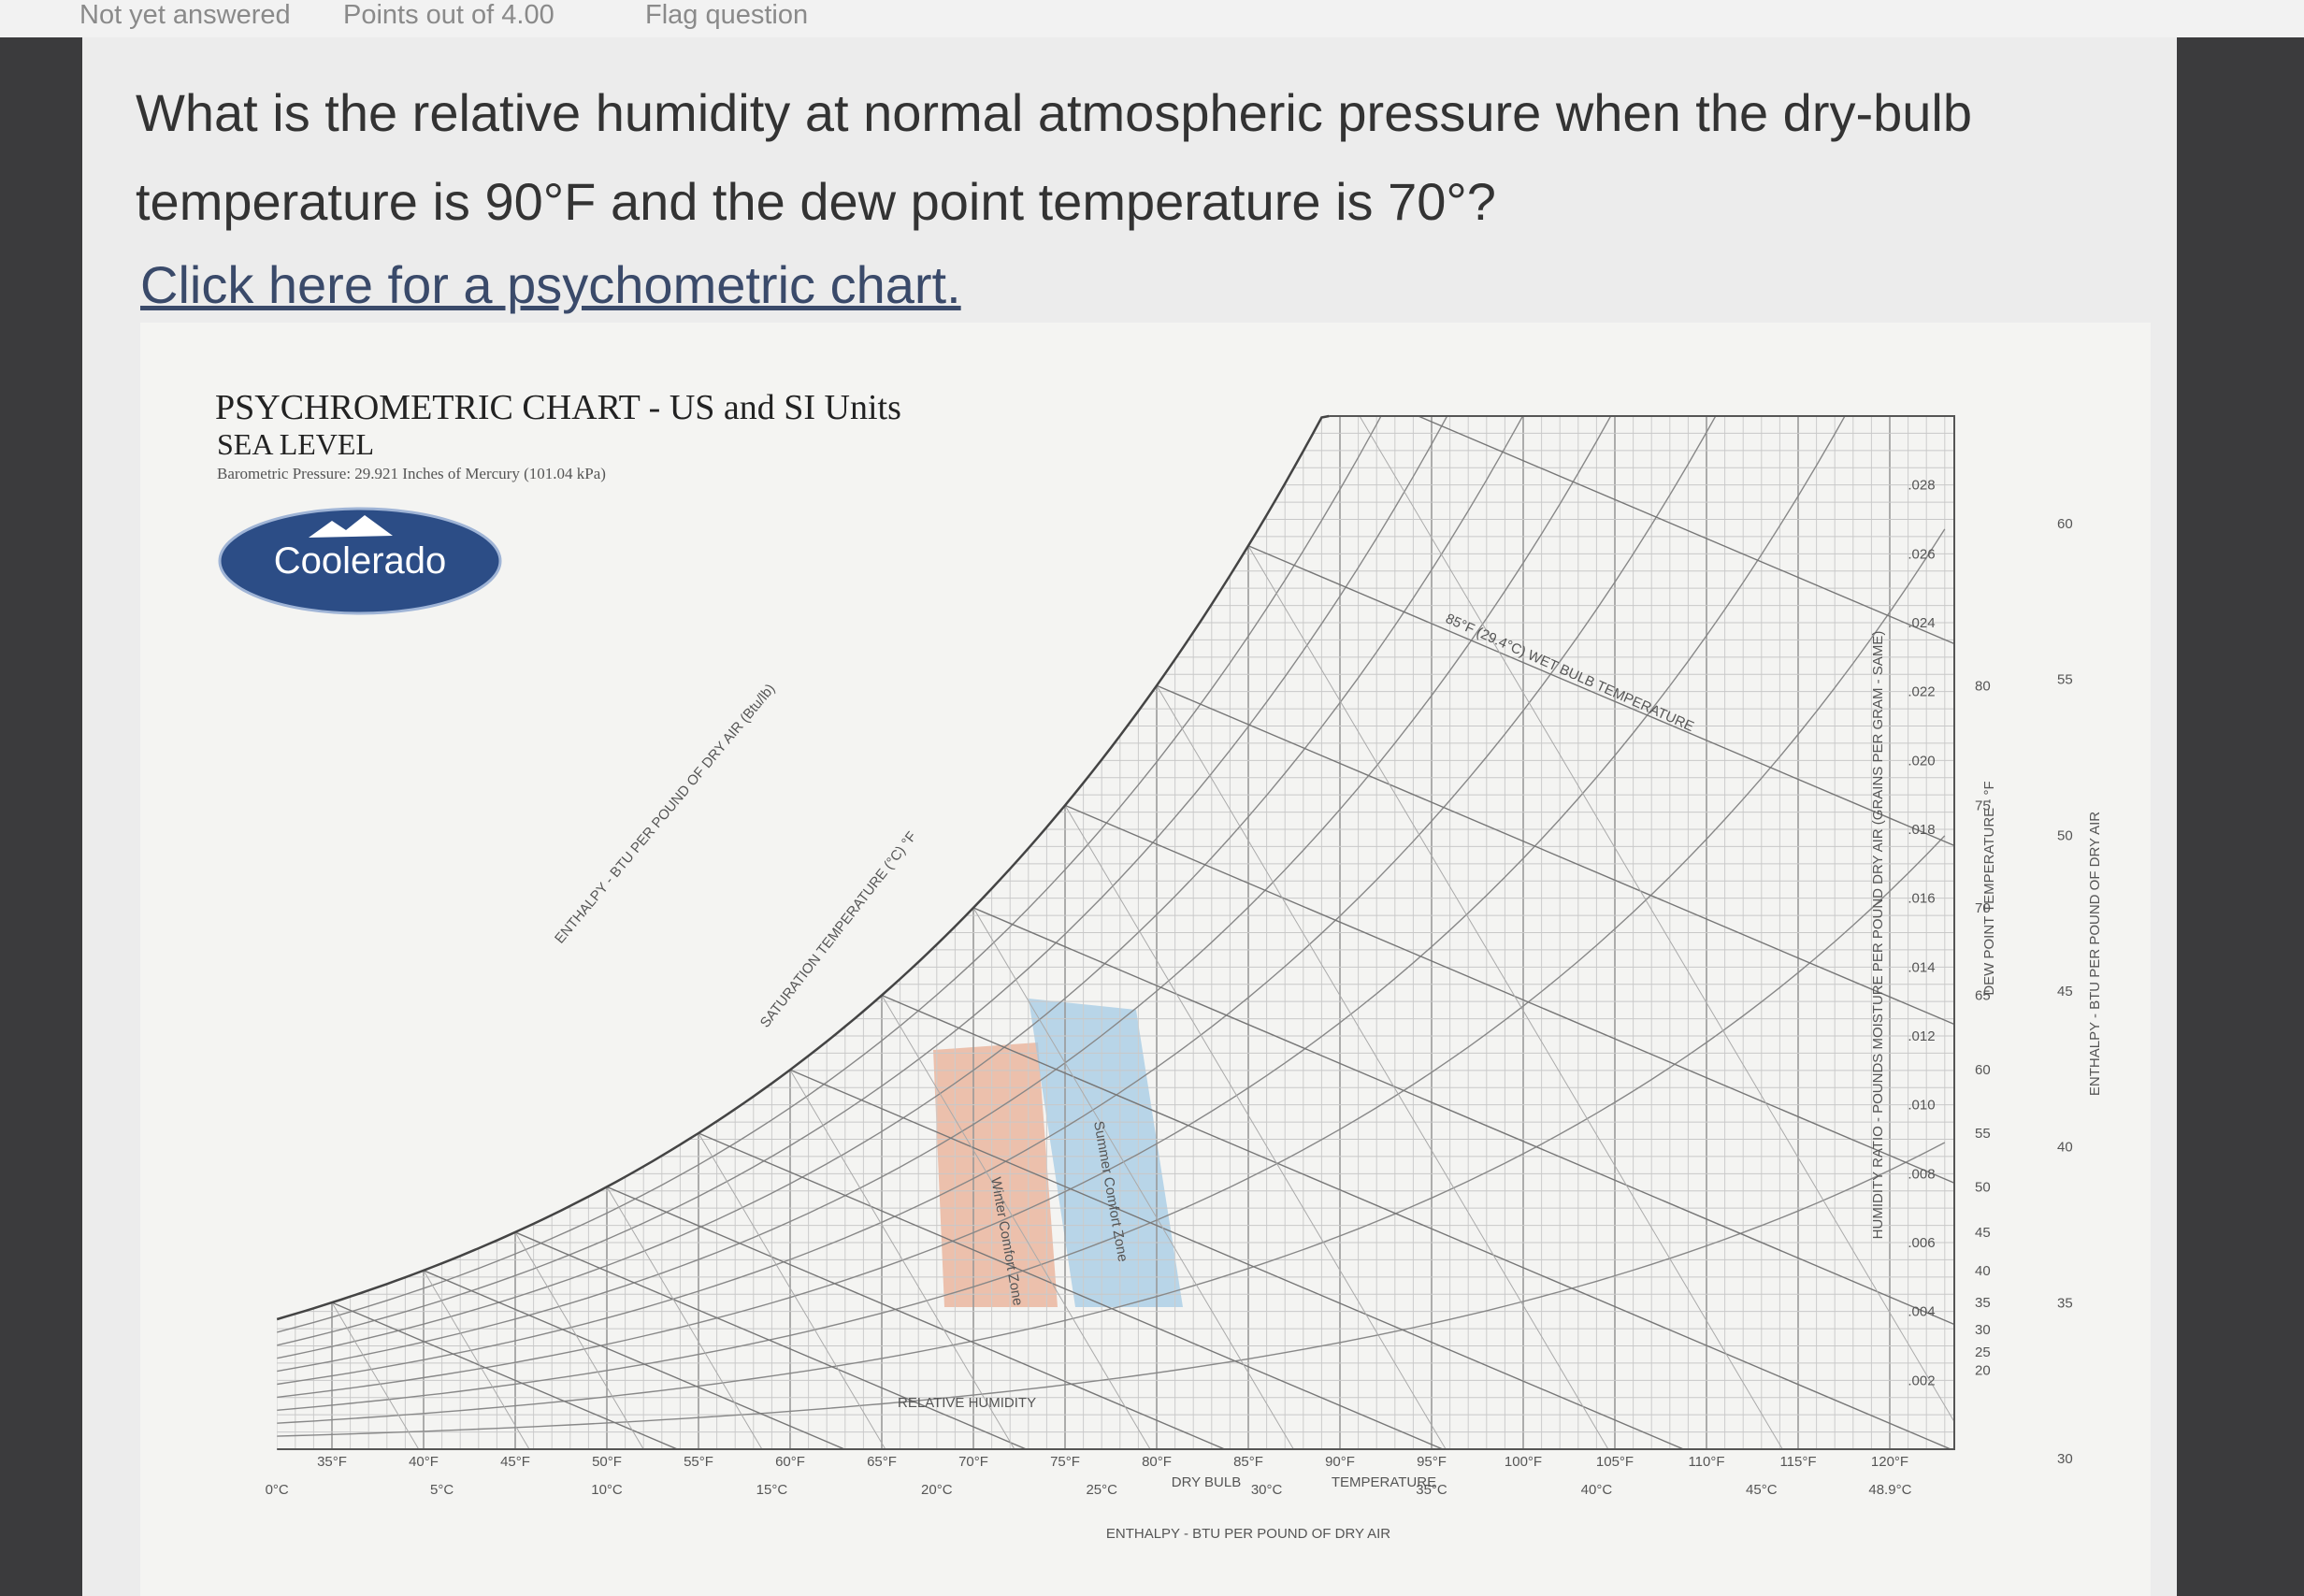 The image size is (2304, 1596). What do you see at coordinates (2095, 954) in the screenshot?
I see `enthalpy-right-axis: ENTHALPY - BTU PER POUND OF DRY AIR` at bounding box center [2095, 954].